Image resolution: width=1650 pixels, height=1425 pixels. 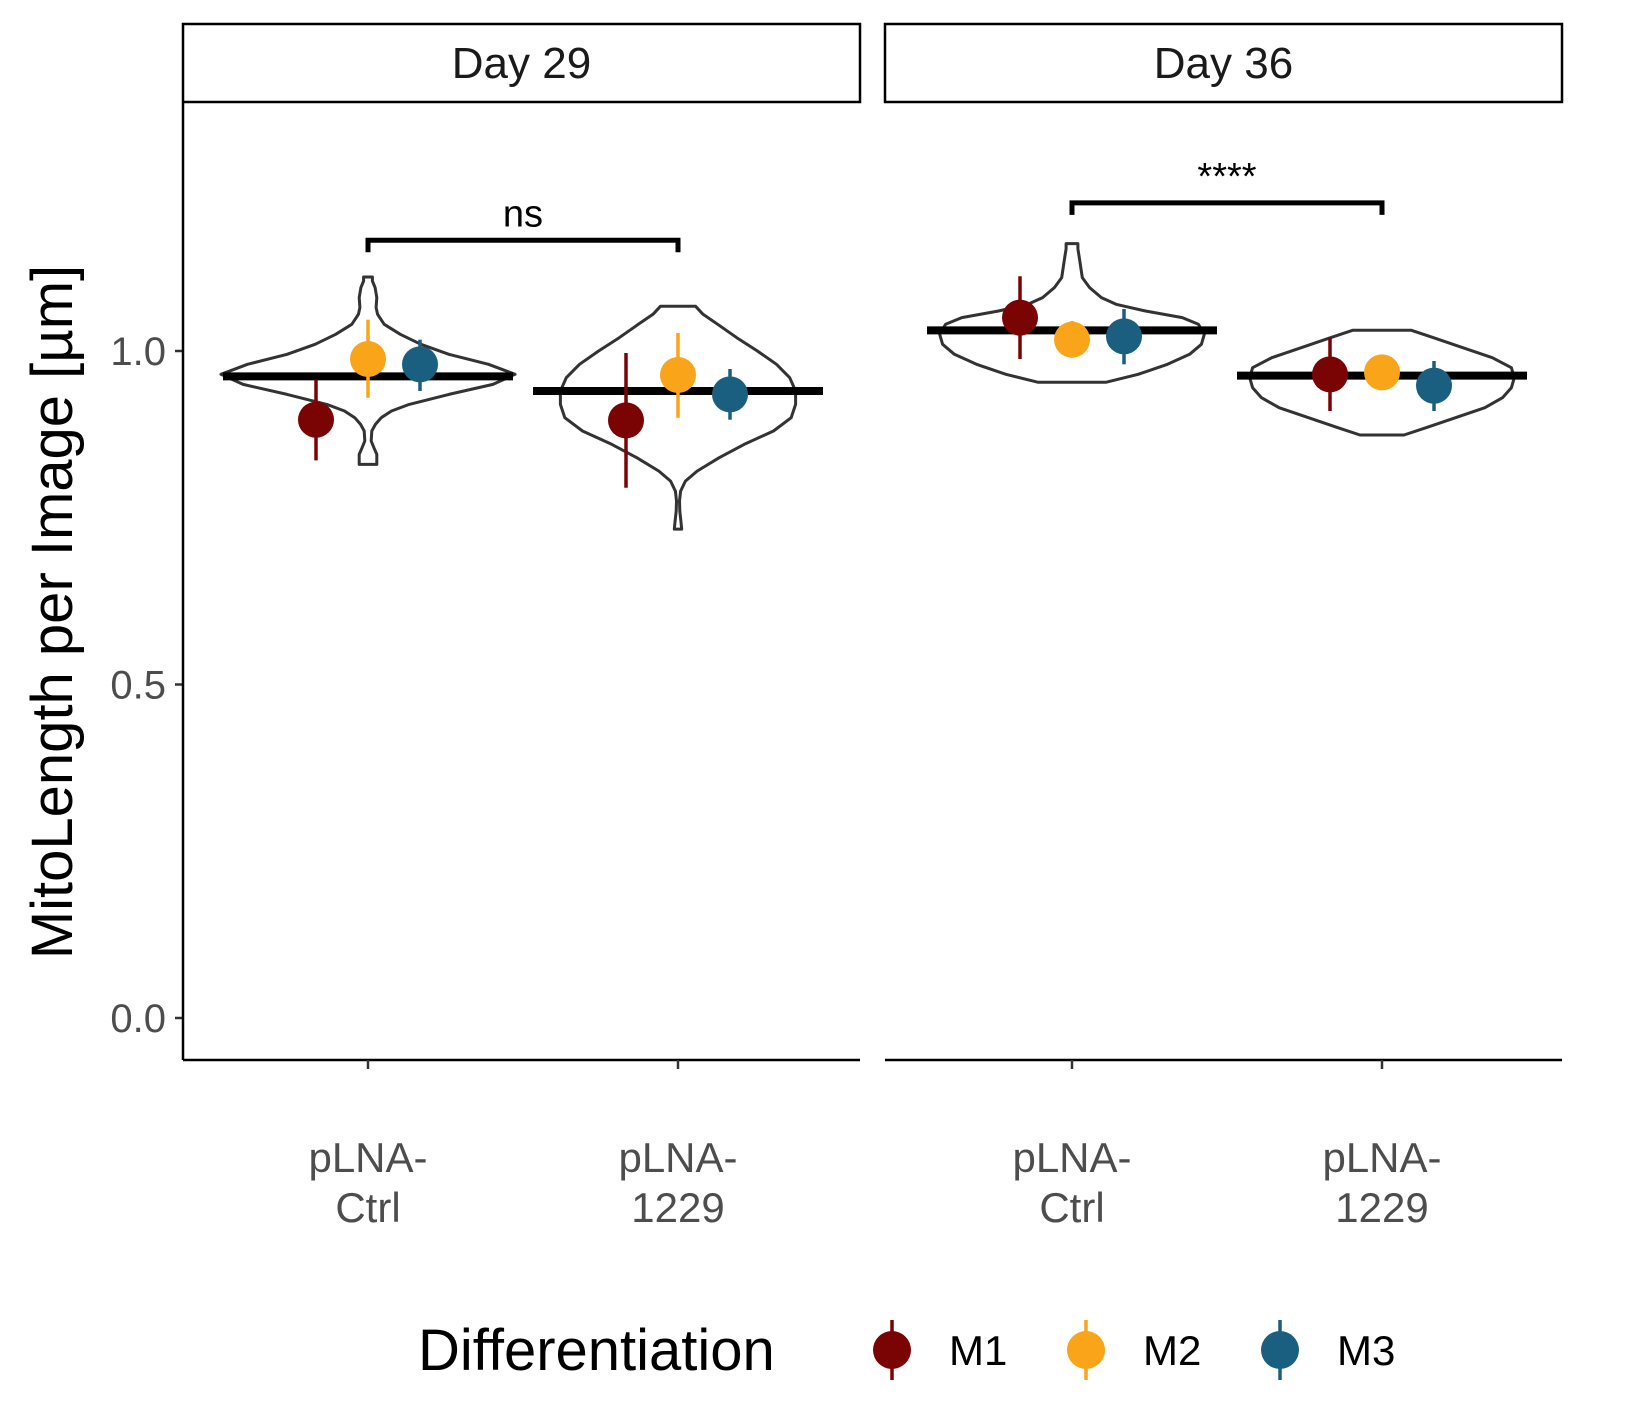 I want to click on legend-label-m2: M2, so click(x=1172, y=1350).